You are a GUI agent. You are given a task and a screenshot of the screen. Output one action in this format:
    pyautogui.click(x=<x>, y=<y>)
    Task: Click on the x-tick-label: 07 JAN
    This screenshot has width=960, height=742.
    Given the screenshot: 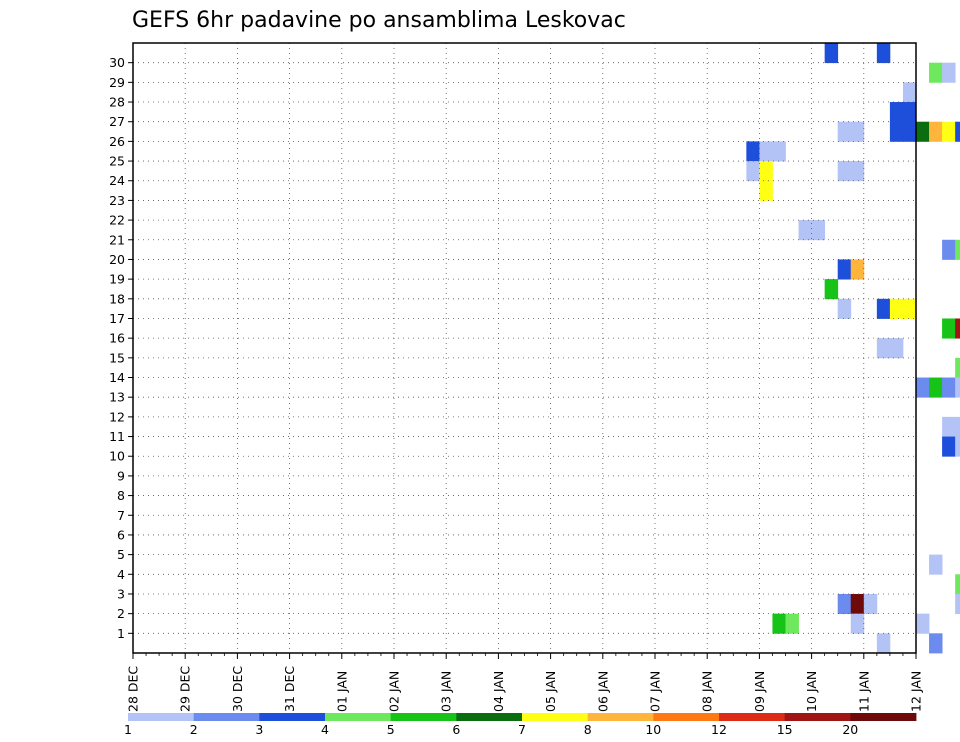 What is the action you would take?
    pyautogui.click(x=655, y=691)
    